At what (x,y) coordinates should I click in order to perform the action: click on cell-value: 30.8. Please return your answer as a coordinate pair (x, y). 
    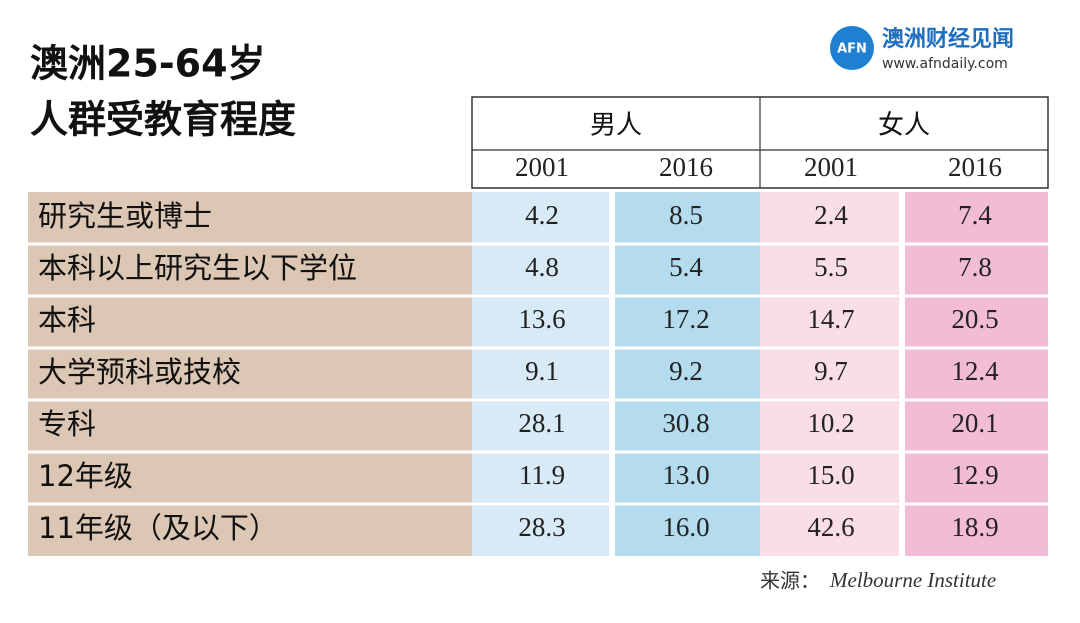
    Looking at the image, I should click on (685, 423).